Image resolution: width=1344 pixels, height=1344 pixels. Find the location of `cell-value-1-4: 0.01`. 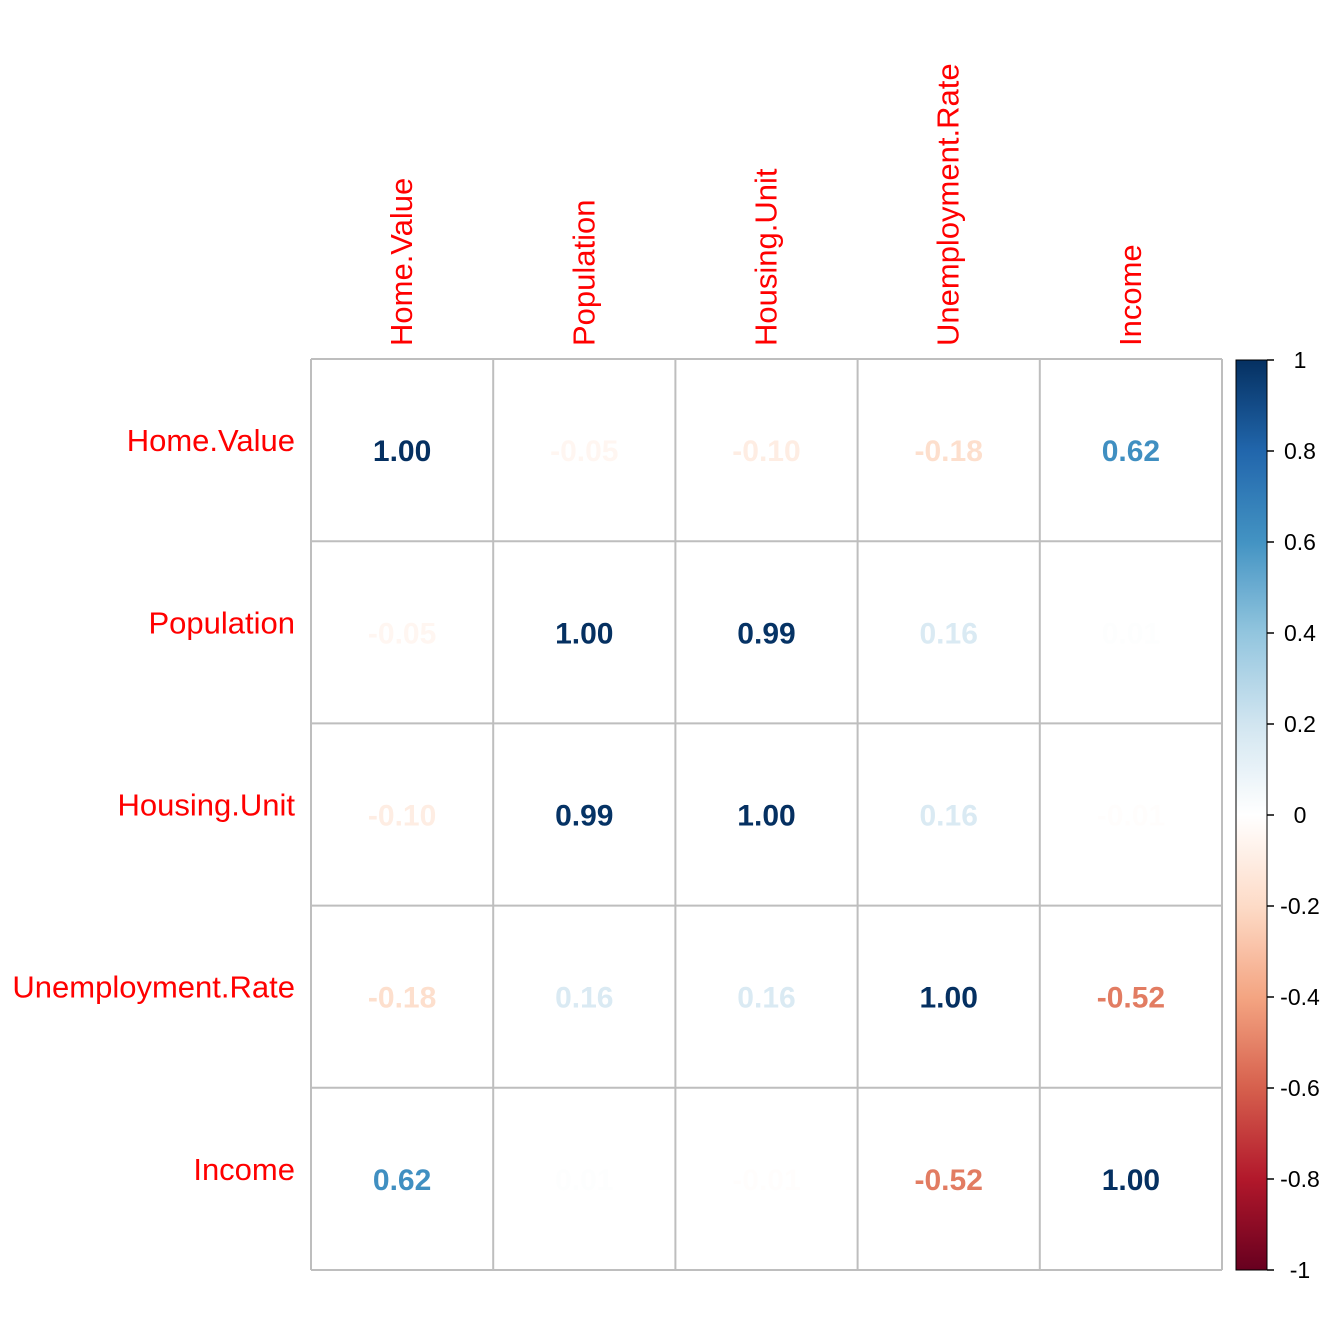

cell-value-1-4: 0.01 is located at coordinates (1131, 633).